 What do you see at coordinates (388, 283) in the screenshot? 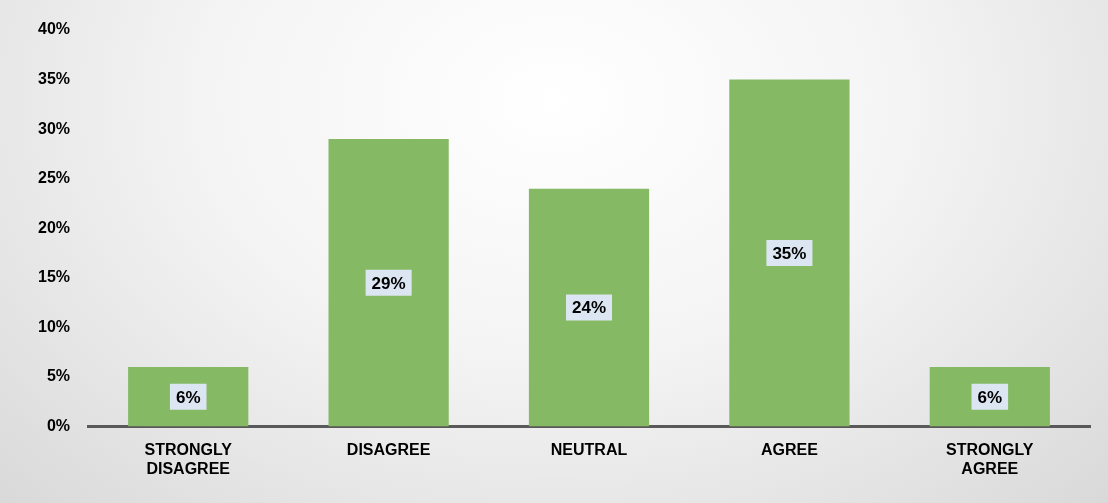
I see `data-label: 29%` at bounding box center [388, 283].